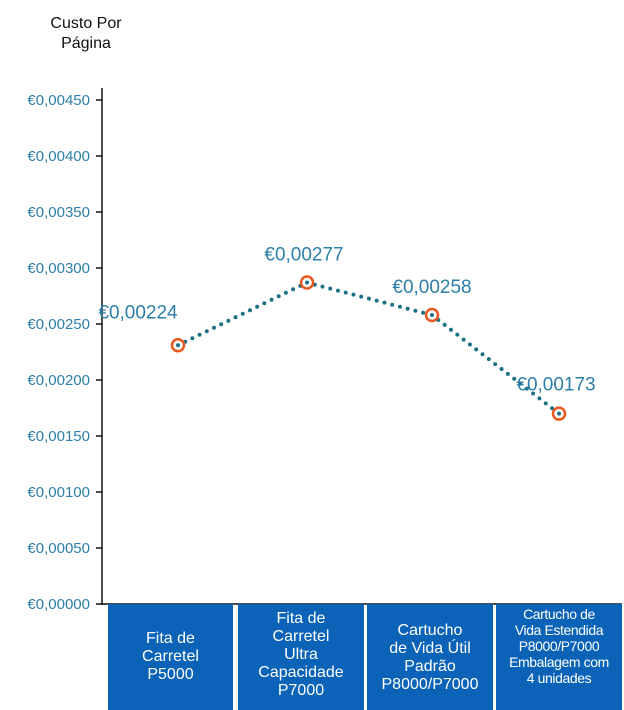 Image resolution: width=624 pixels, height=710 pixels. Describe the element at coordinates (58, 548) in the screenshot. I see `y-tick-label: €0,00050` at that location.